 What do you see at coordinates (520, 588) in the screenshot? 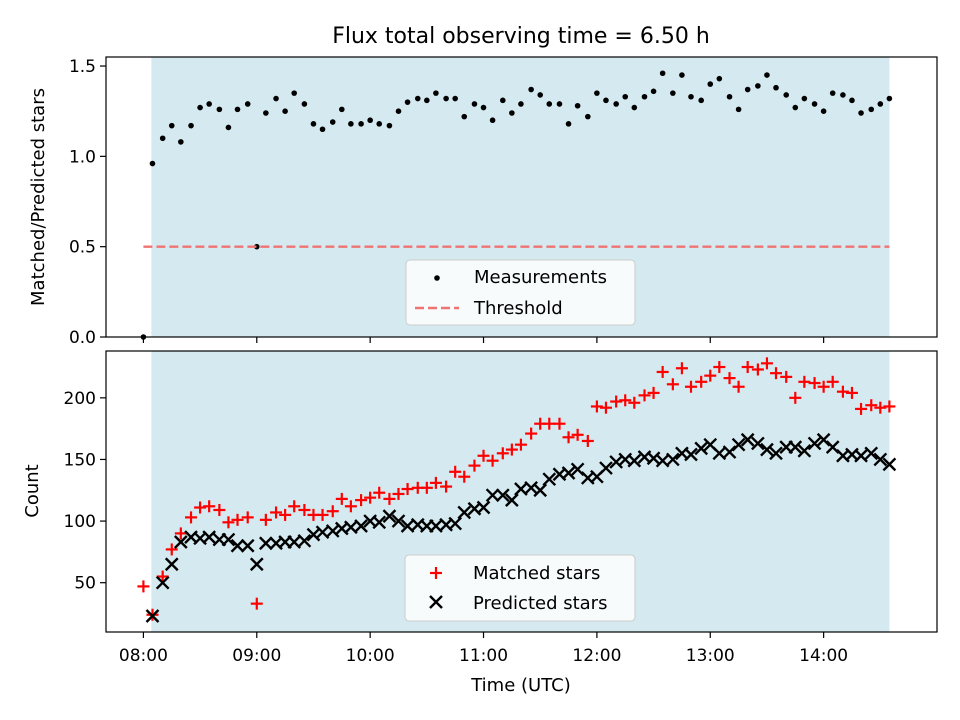
I see `bottom-legend-box` at bounding box center [520, 588].